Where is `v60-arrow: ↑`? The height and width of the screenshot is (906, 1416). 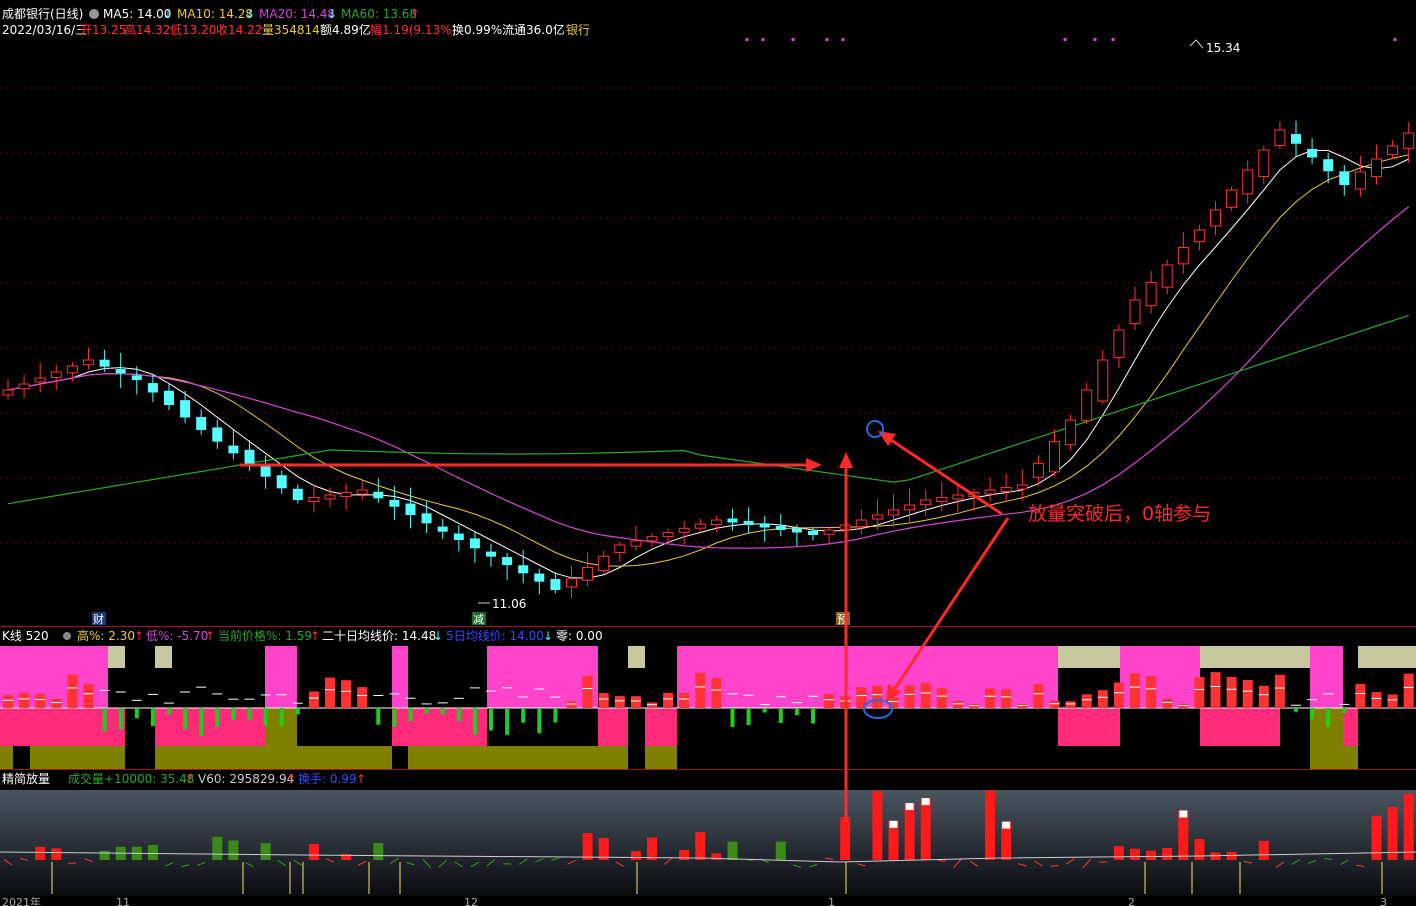 v60-arrow: ↑ is located at coordinates (291, 779).